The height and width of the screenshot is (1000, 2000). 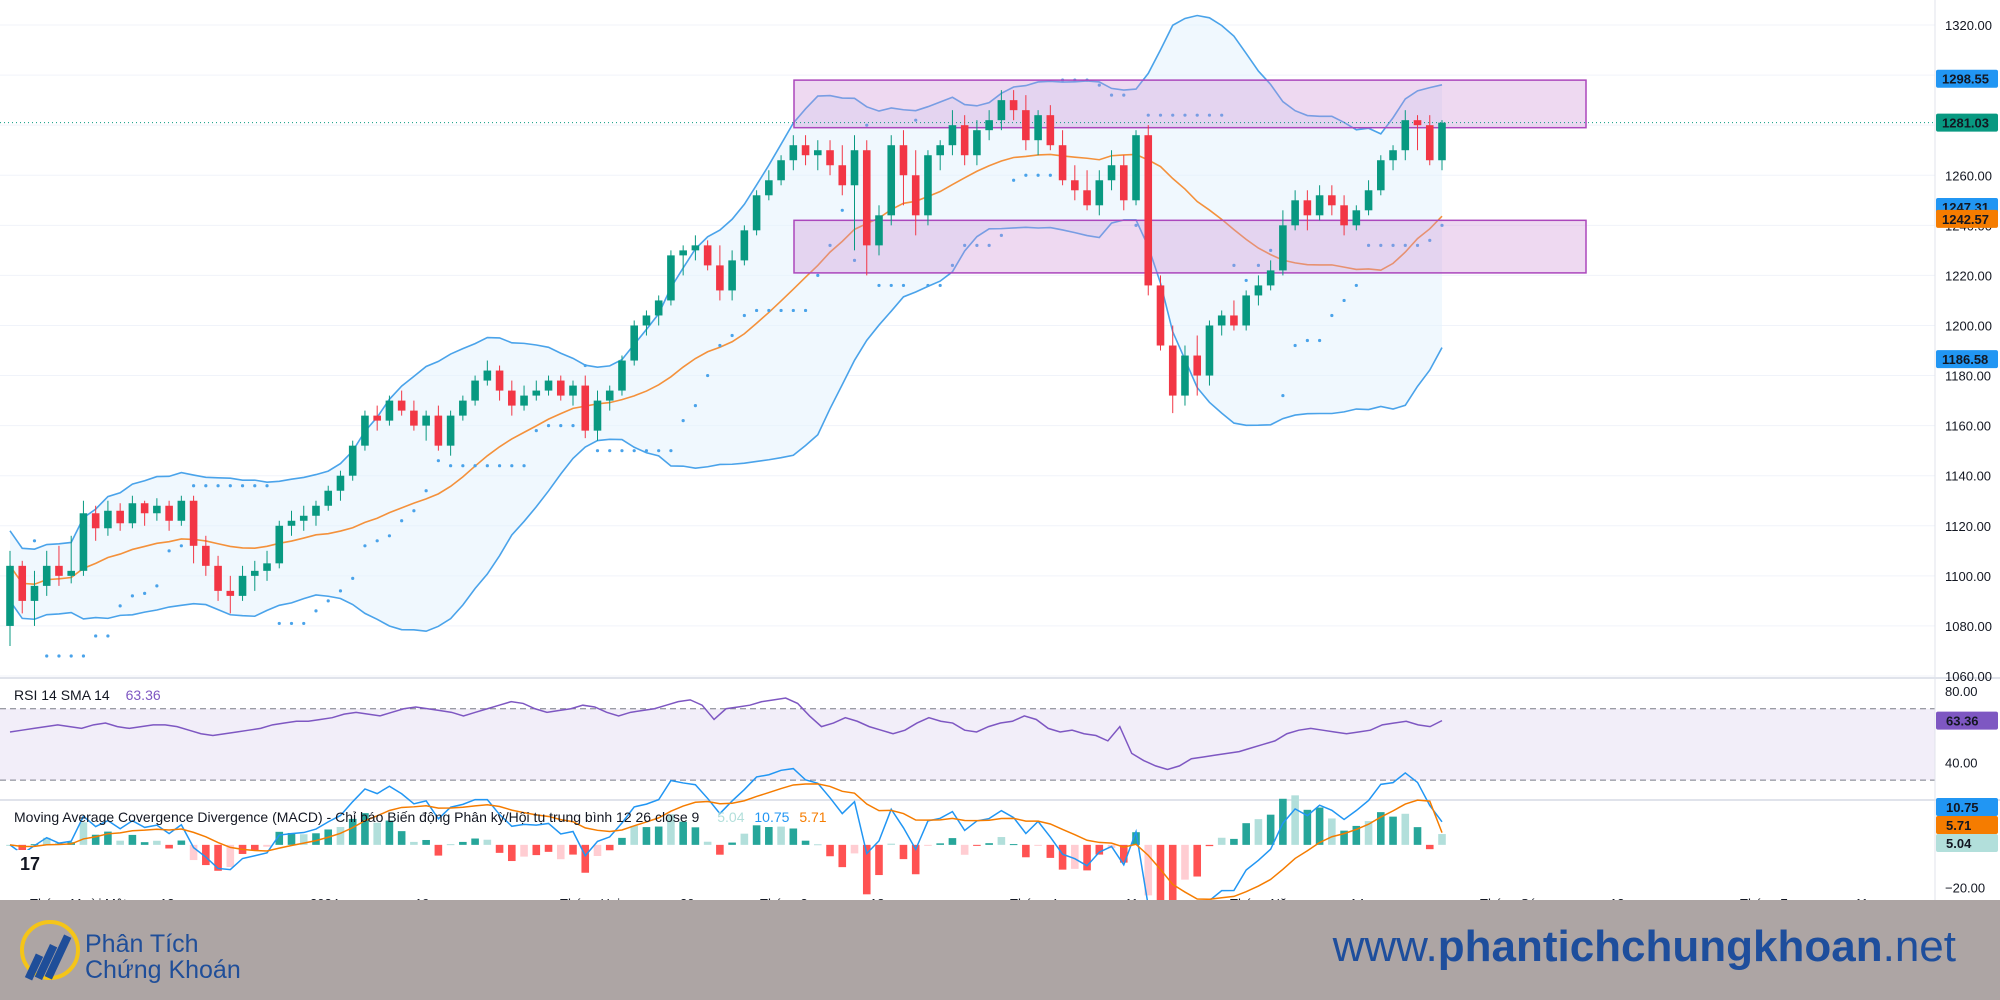 I want to click on time-tick-label: Tháng 4, so click(x=1034, y=898).